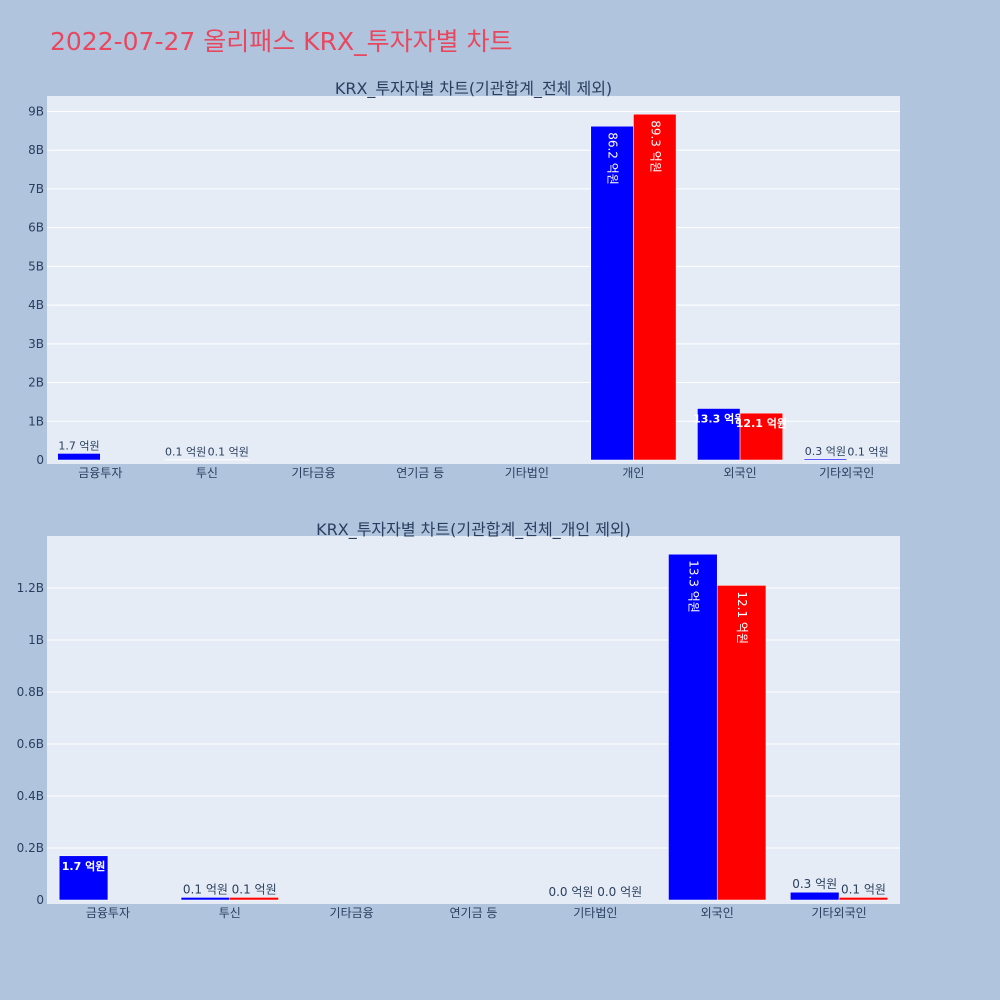  What do you see at coordinates (36, 266) in the screenshot?
I see `y-tick-label: 5B` at bounding box center [36, 266].